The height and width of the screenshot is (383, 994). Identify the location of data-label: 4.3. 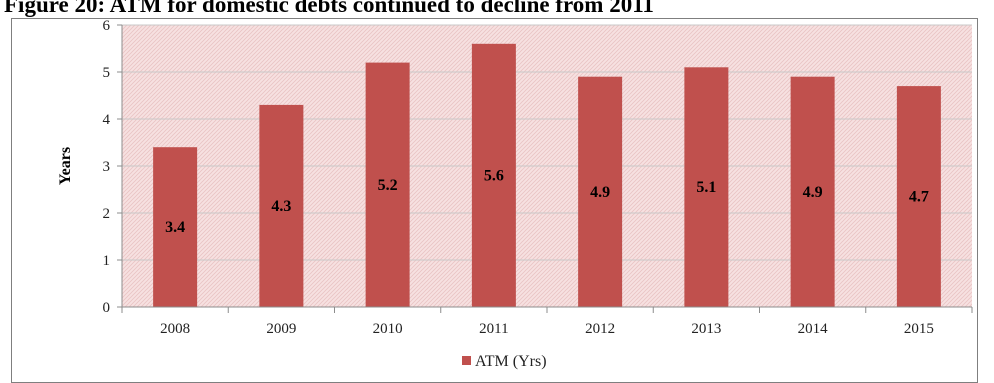
(281, 206).